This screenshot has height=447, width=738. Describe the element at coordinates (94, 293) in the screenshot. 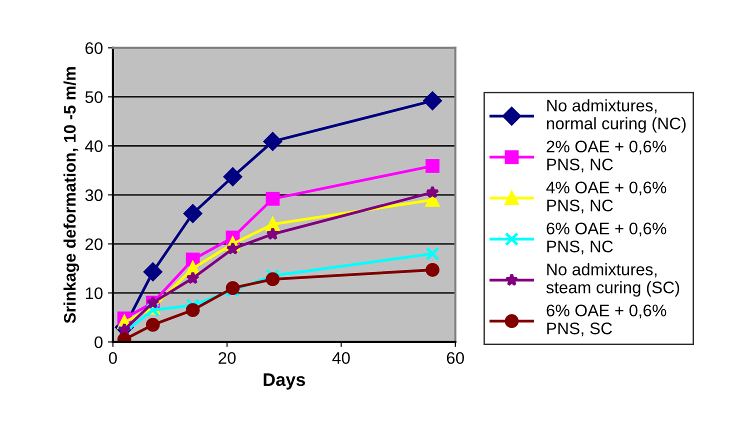

I see `y-tick-label: 10` at that location.